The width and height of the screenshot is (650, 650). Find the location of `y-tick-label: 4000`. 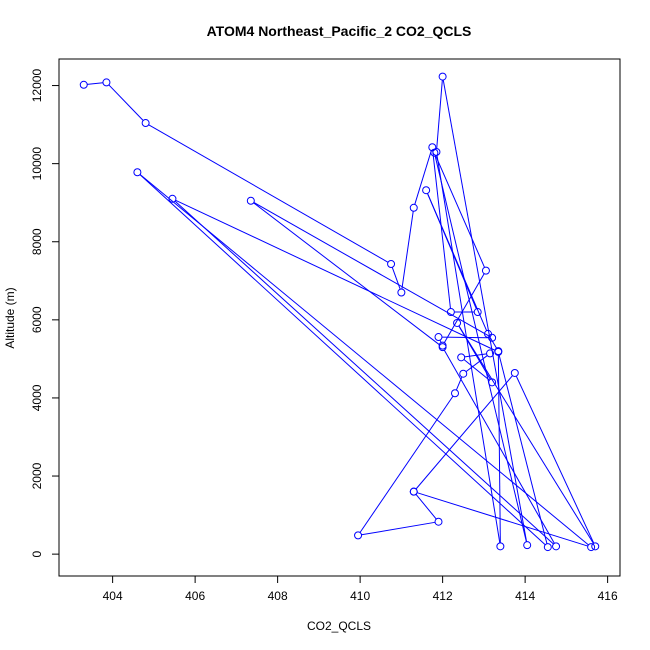

y-tick-label: 4000 is located at coordinates (37, 397).